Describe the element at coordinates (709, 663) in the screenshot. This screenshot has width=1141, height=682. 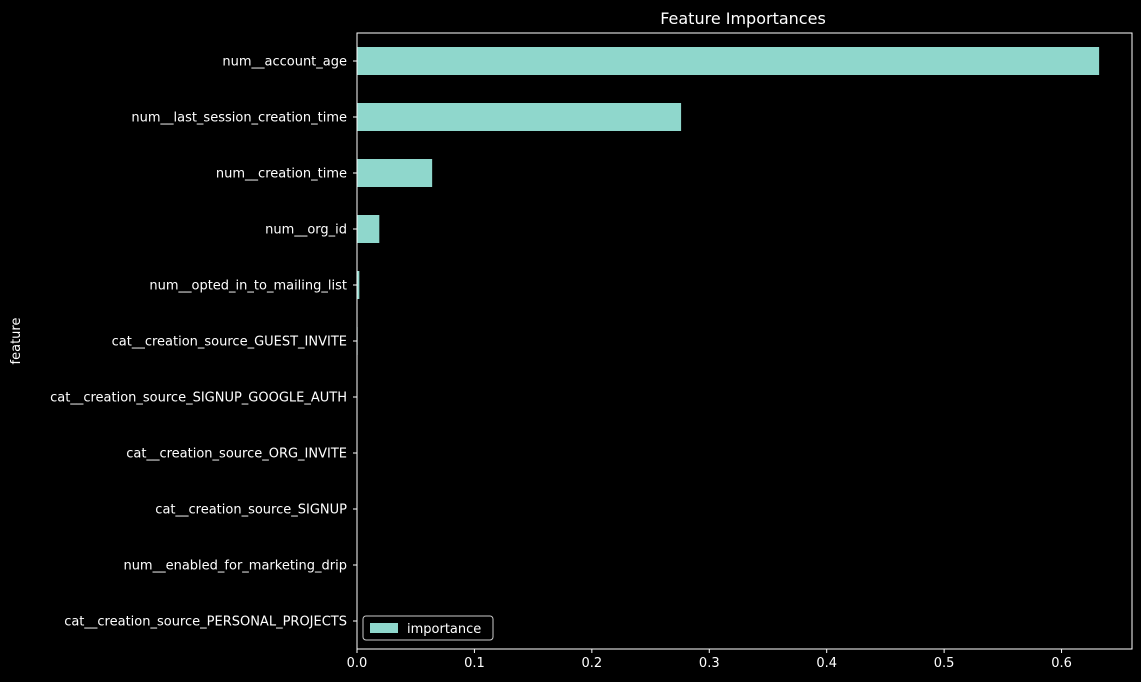
I see `x-tick-label: 0.3` at that location.